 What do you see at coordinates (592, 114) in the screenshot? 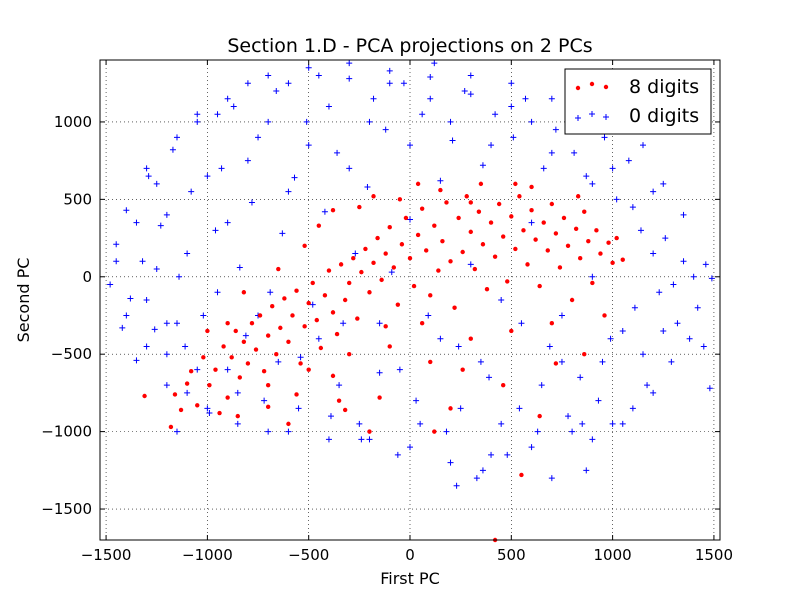
I see `legend-marker-0-digits-plus` at bounding box center [592, 114].